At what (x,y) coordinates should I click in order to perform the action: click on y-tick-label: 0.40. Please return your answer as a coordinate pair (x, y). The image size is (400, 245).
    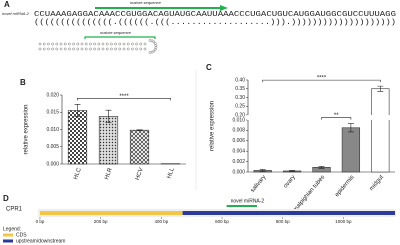
    Looking at the image, I should click on (240, 80).